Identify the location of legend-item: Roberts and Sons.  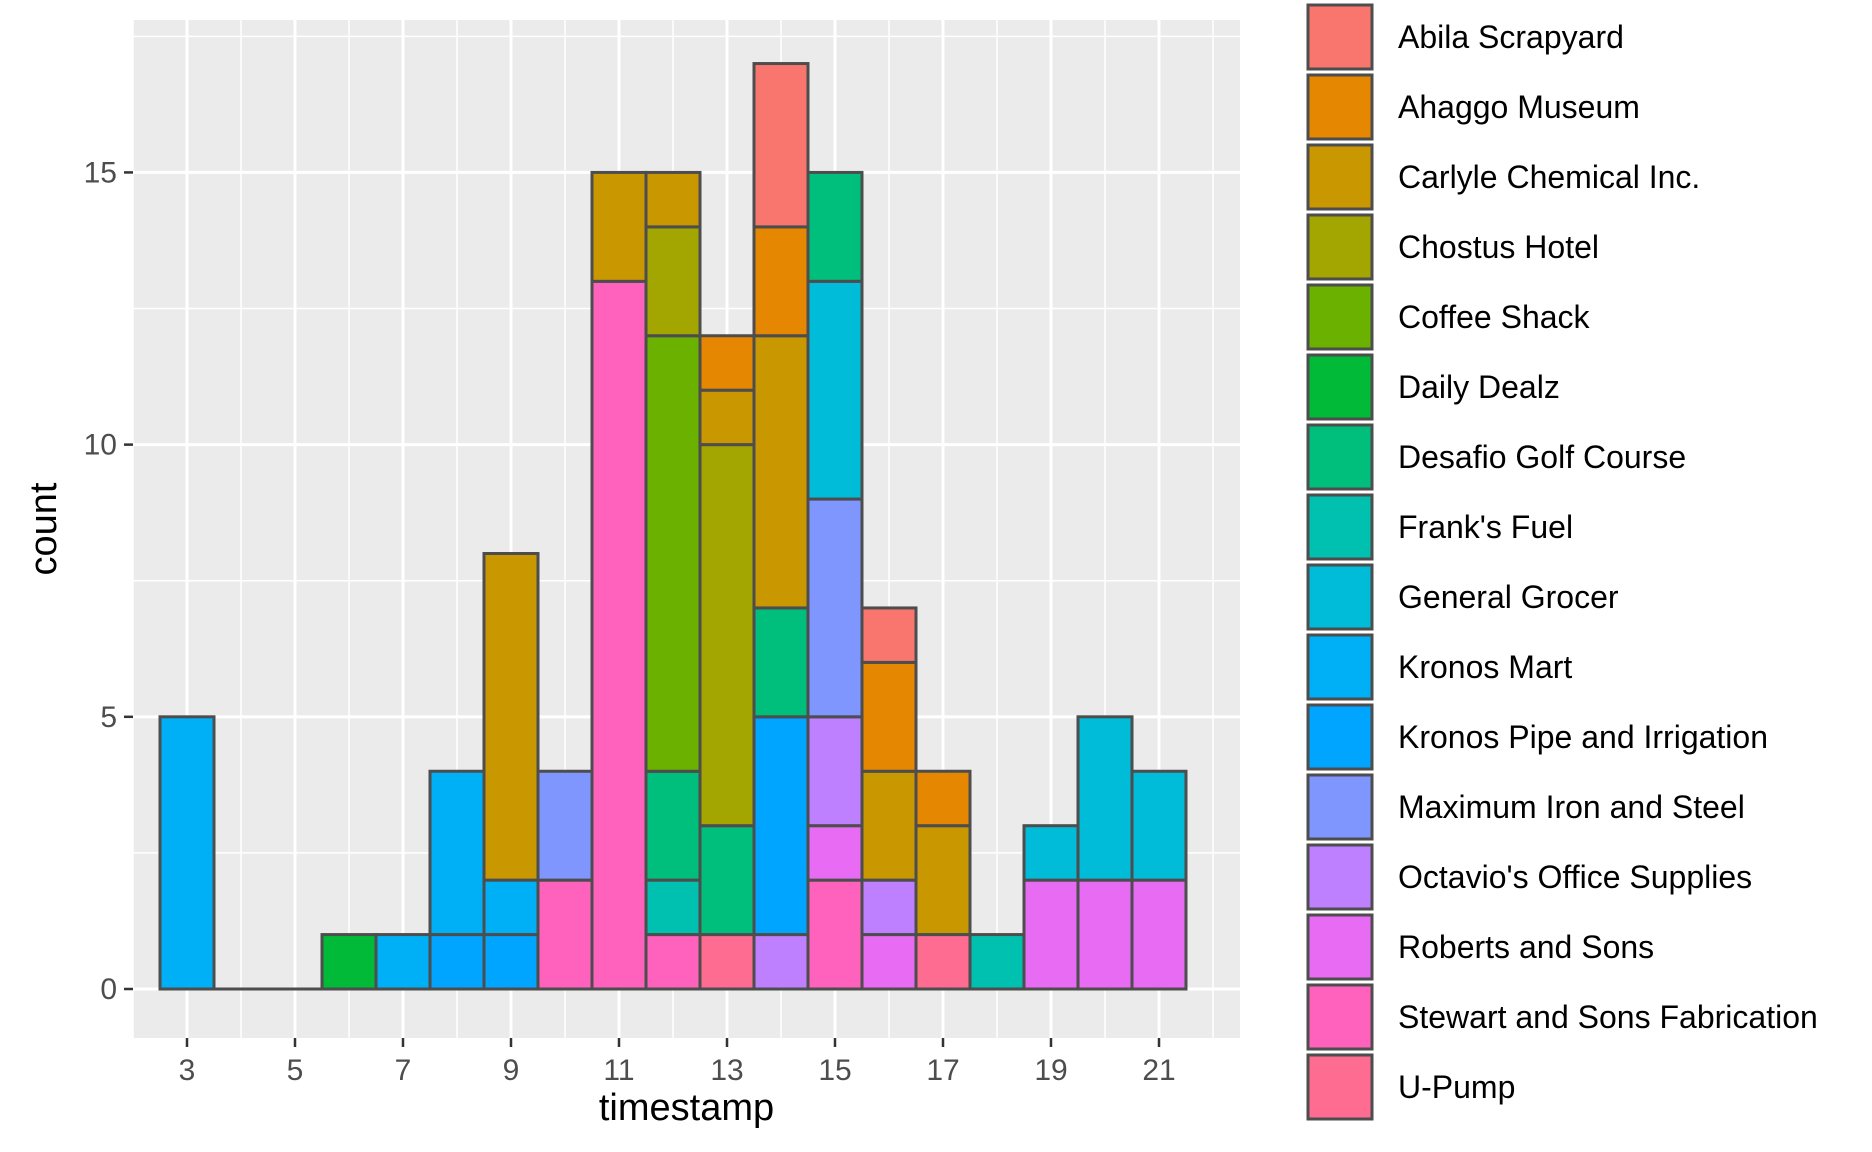
(1480, 947).